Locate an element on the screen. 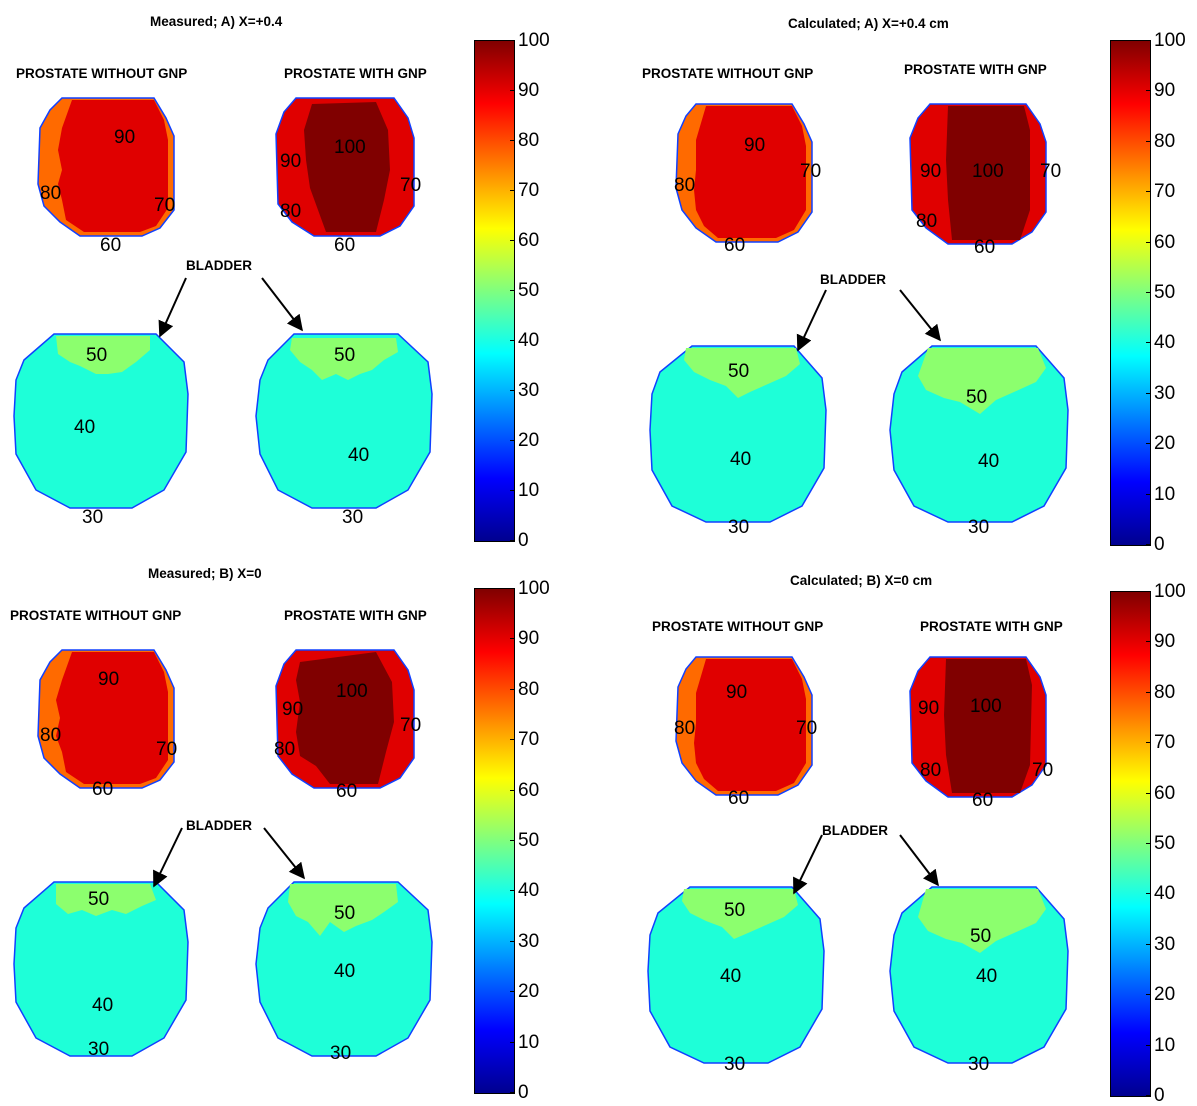  panel-title: Measured; A) X=+0.4 is located at coordinates (216, 21).